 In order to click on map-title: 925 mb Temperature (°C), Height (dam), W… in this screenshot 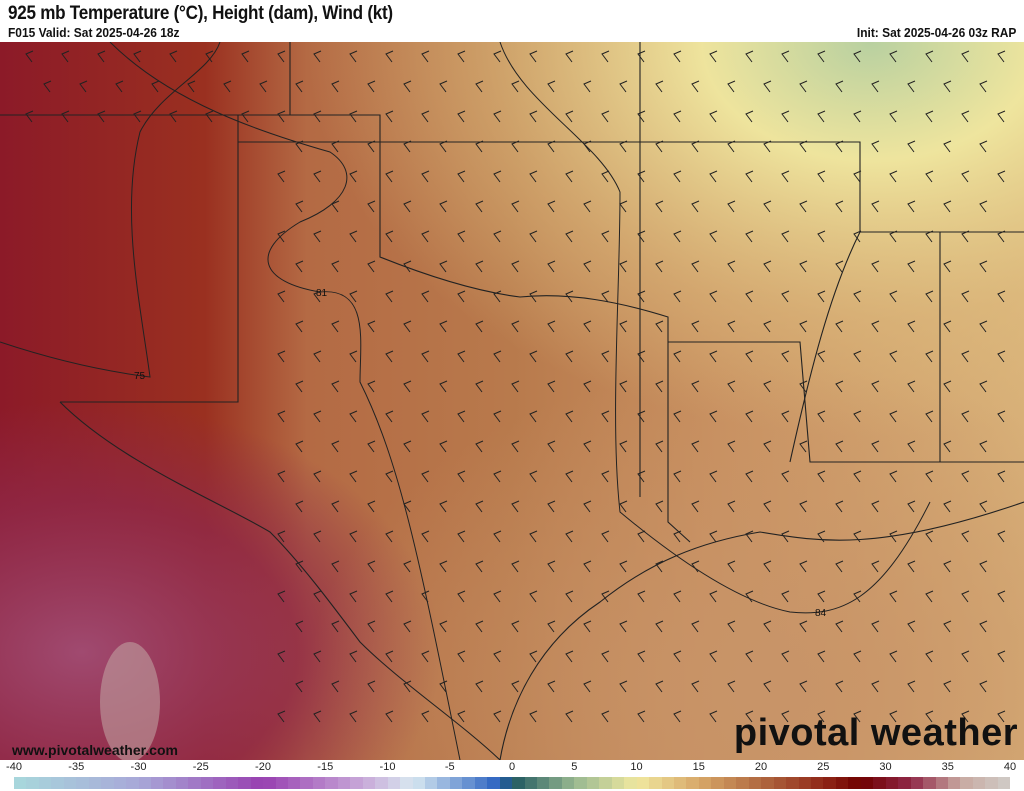, I will do `click(200, 13)`.